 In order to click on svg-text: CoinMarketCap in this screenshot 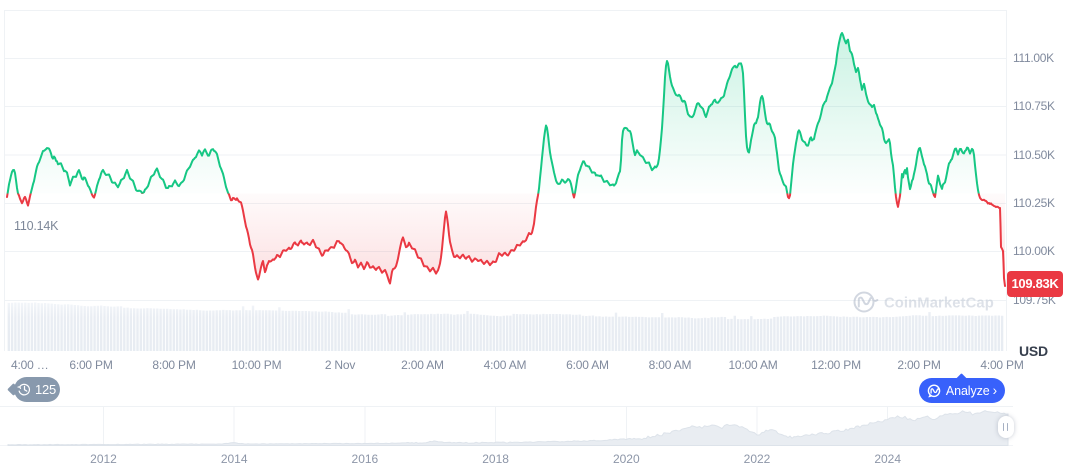, I will do `click(939, 304)`.